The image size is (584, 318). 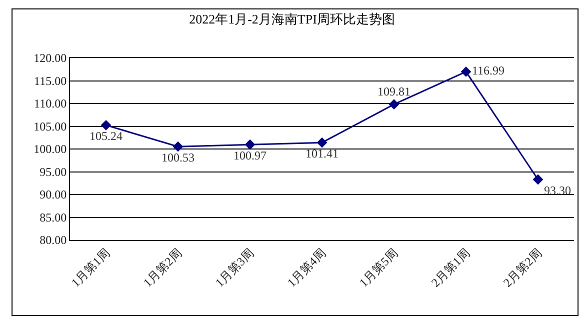 I want to click on x-tick-label: 1月第4周, so click(x=306, y=268).